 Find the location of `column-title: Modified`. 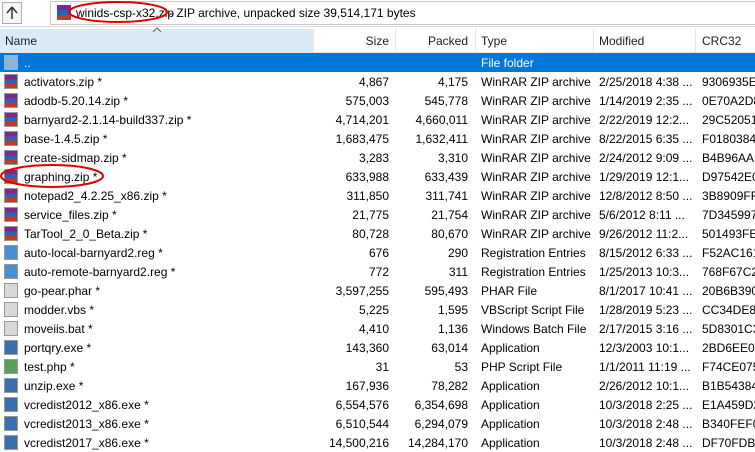

column-title: Modified is located at coordinates (622, 41).